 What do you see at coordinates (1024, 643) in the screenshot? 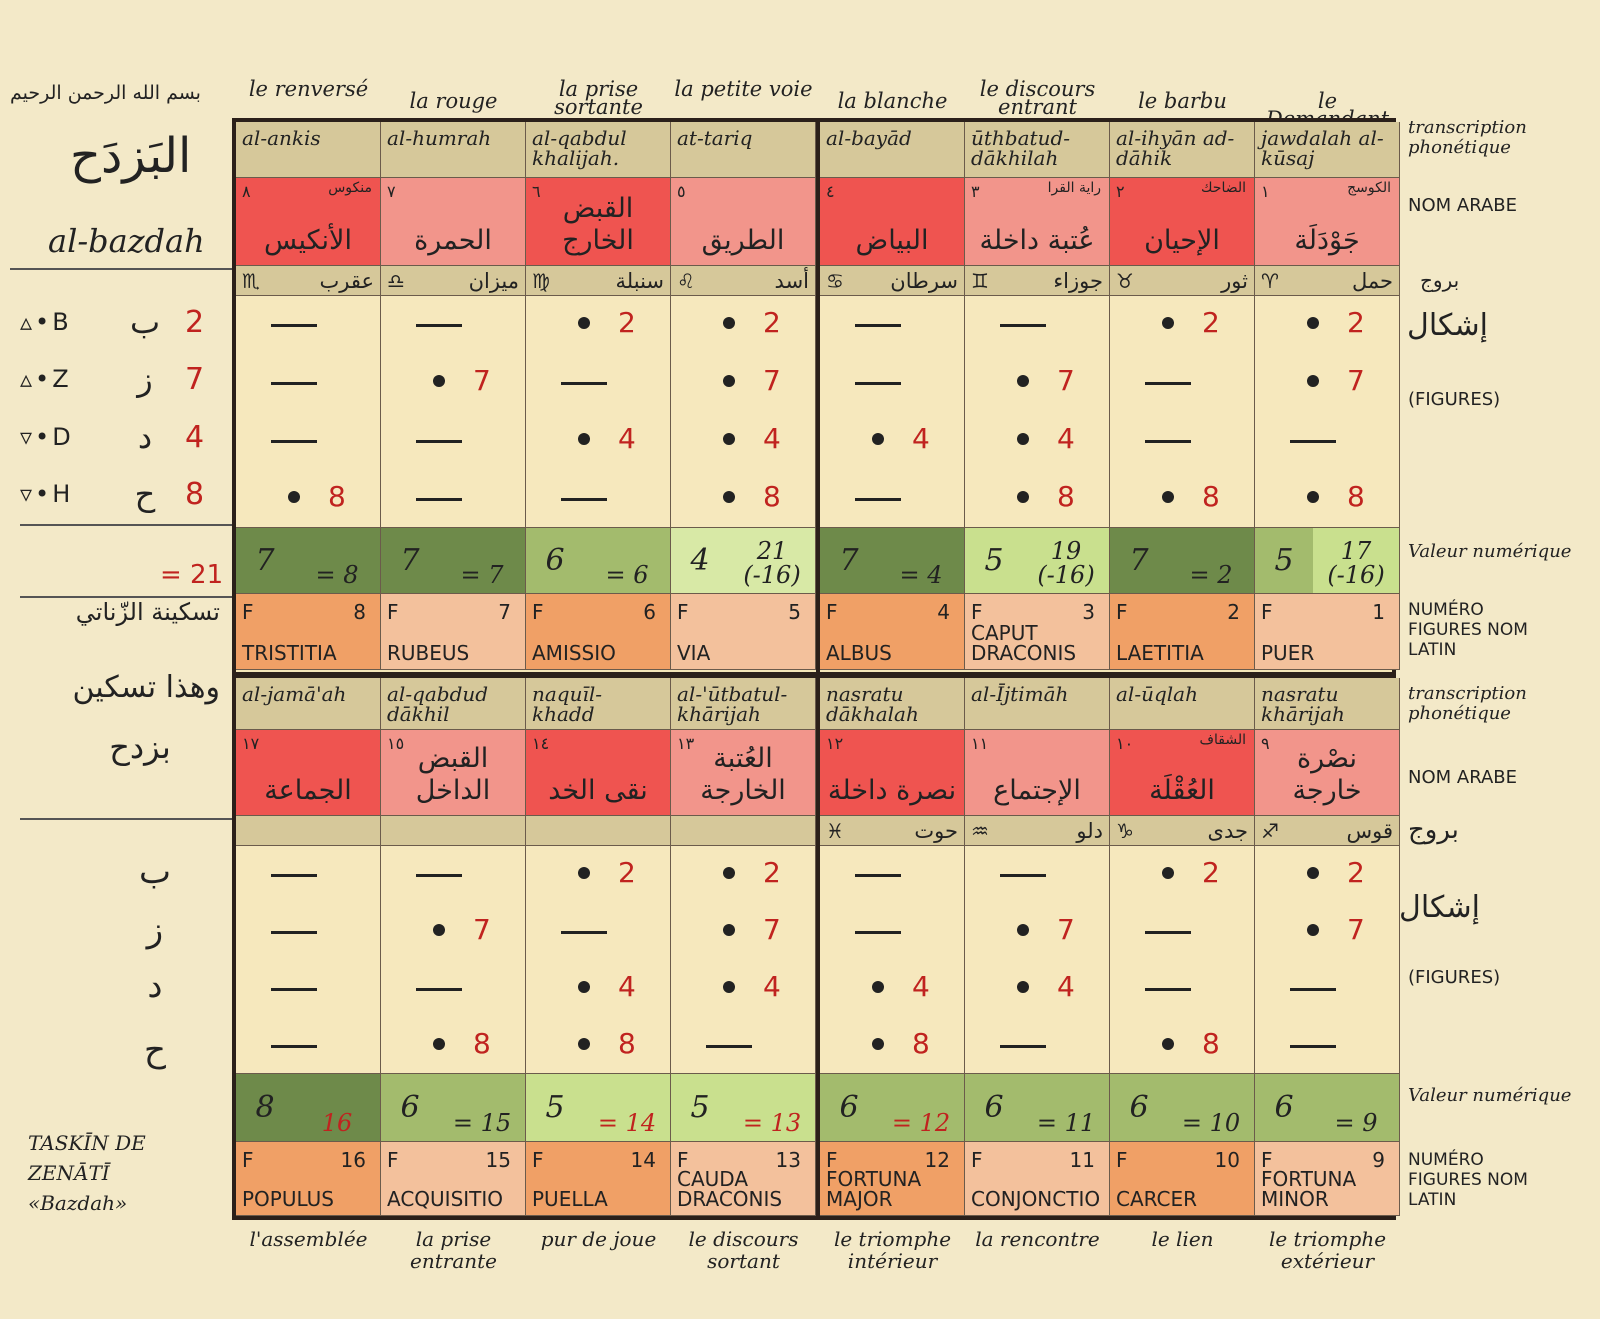
I see `latin-name: CAPUT DRACONIS` at bounding box center [1024, 643].